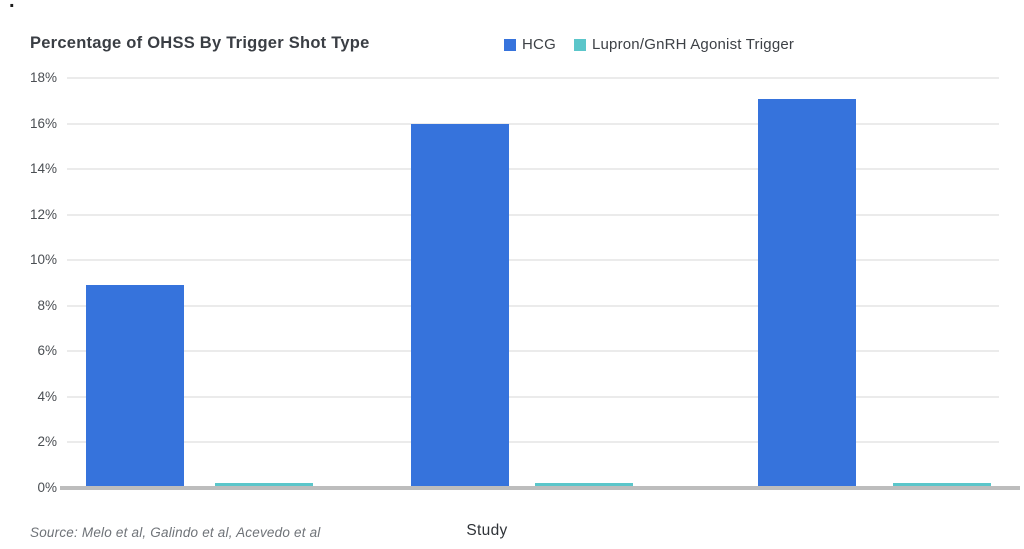 The height and width of the screenshot is (549, 1024). Describe the element at coordinates (12, 6) in the screenshot. I see `stray-period-mark: .` at that location.